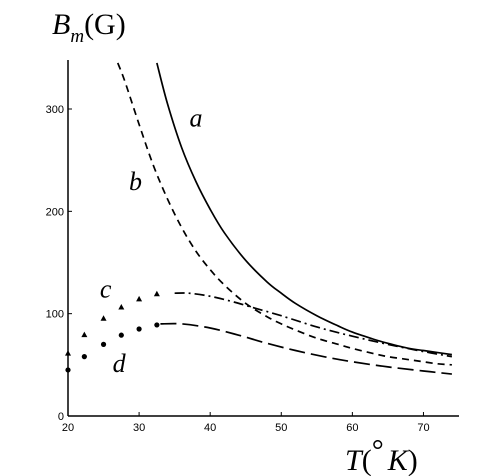  Describe the element at coordinates (77, 36) in the screenshot. I see `y-axis-title-sub: m` at that location.